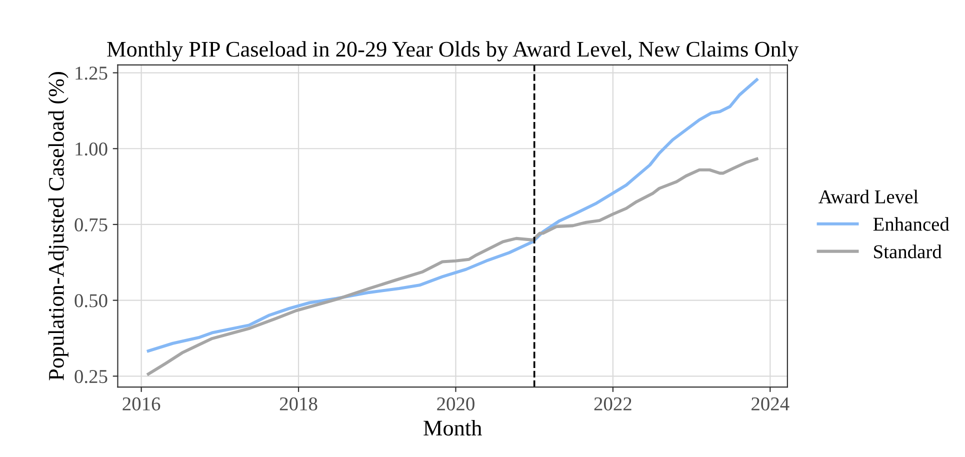 The image size is (965, 457). Describe the element at coordinates (911, 224) in the screenshot. I see `legend-label: Enhanced` at that location.